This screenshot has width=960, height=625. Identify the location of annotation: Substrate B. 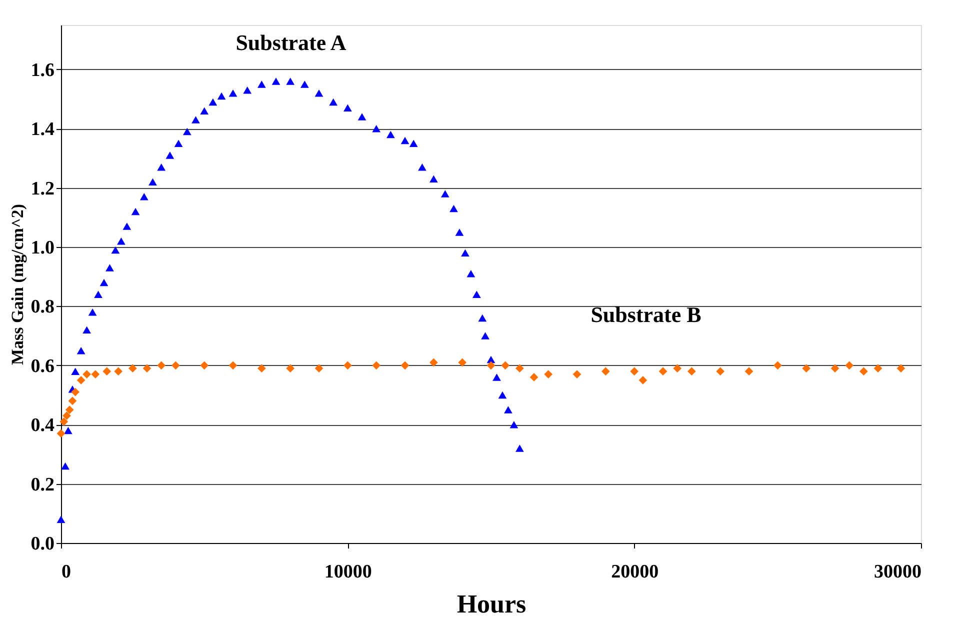
(646, 314).